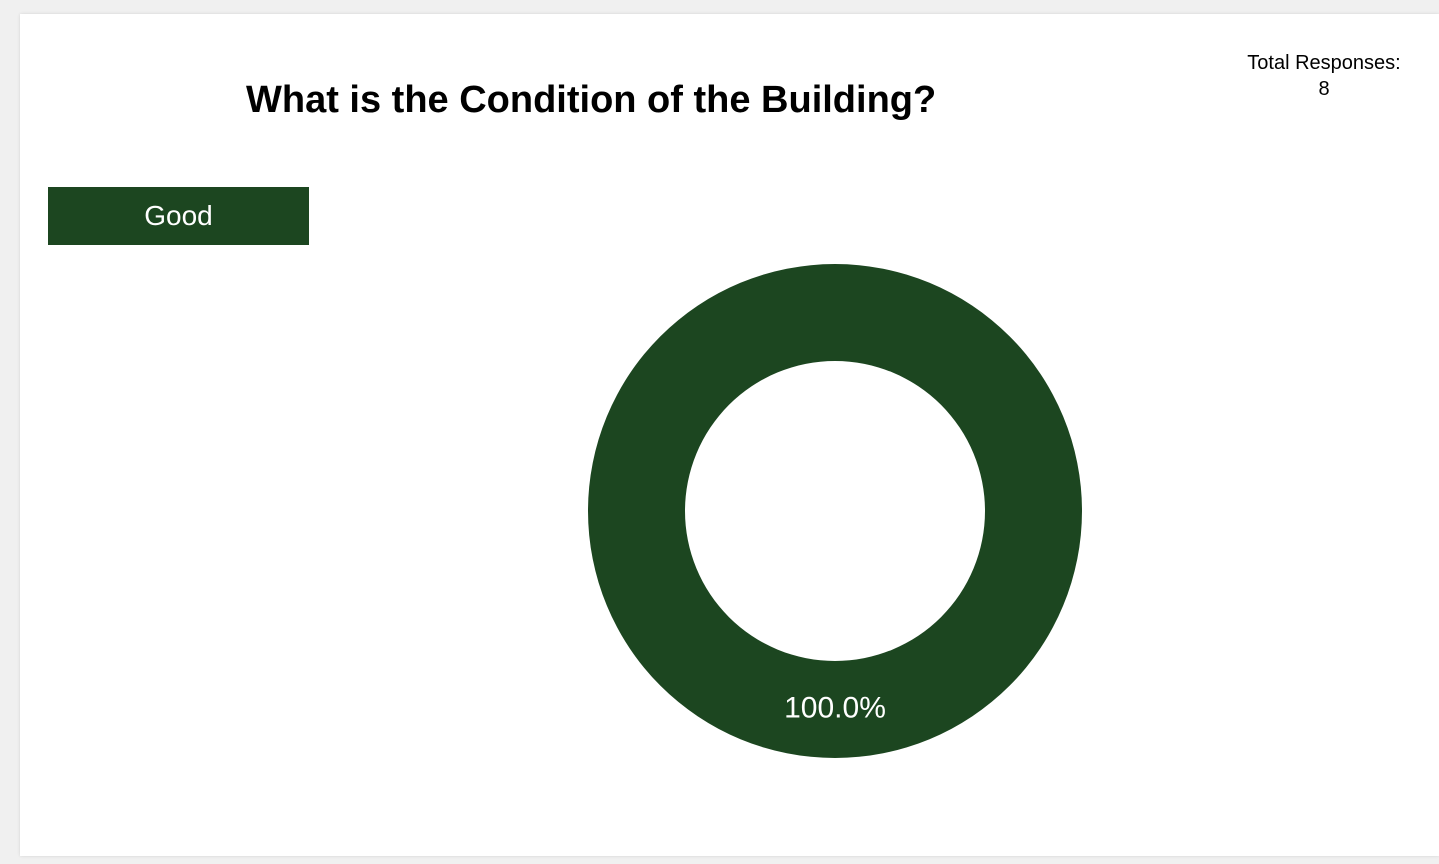 Image resolution: width=1439 pixels, height=864 pixels. What do you see at coordinates (1324, 76) in the screenshot?
I see `total-responses: Total Responses: 8` at bounding box center [1324, 76].